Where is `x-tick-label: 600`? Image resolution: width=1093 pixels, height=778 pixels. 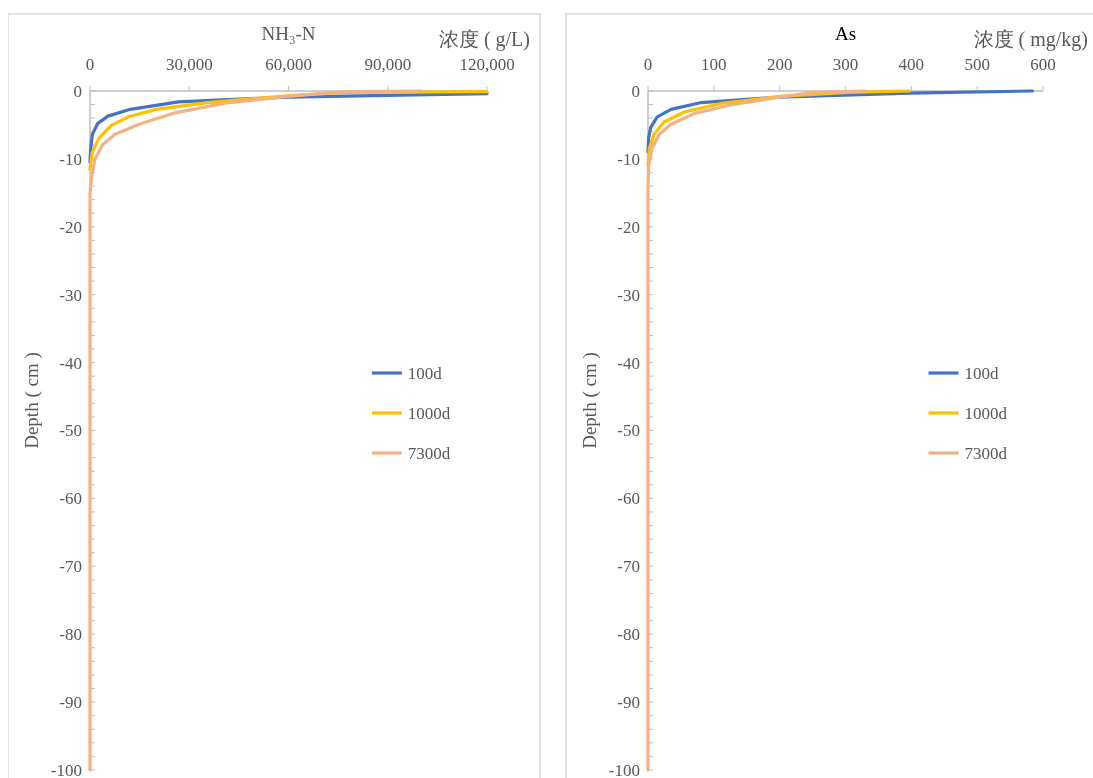 x-tick-label: 600 is located at coordinates (1043, 64).